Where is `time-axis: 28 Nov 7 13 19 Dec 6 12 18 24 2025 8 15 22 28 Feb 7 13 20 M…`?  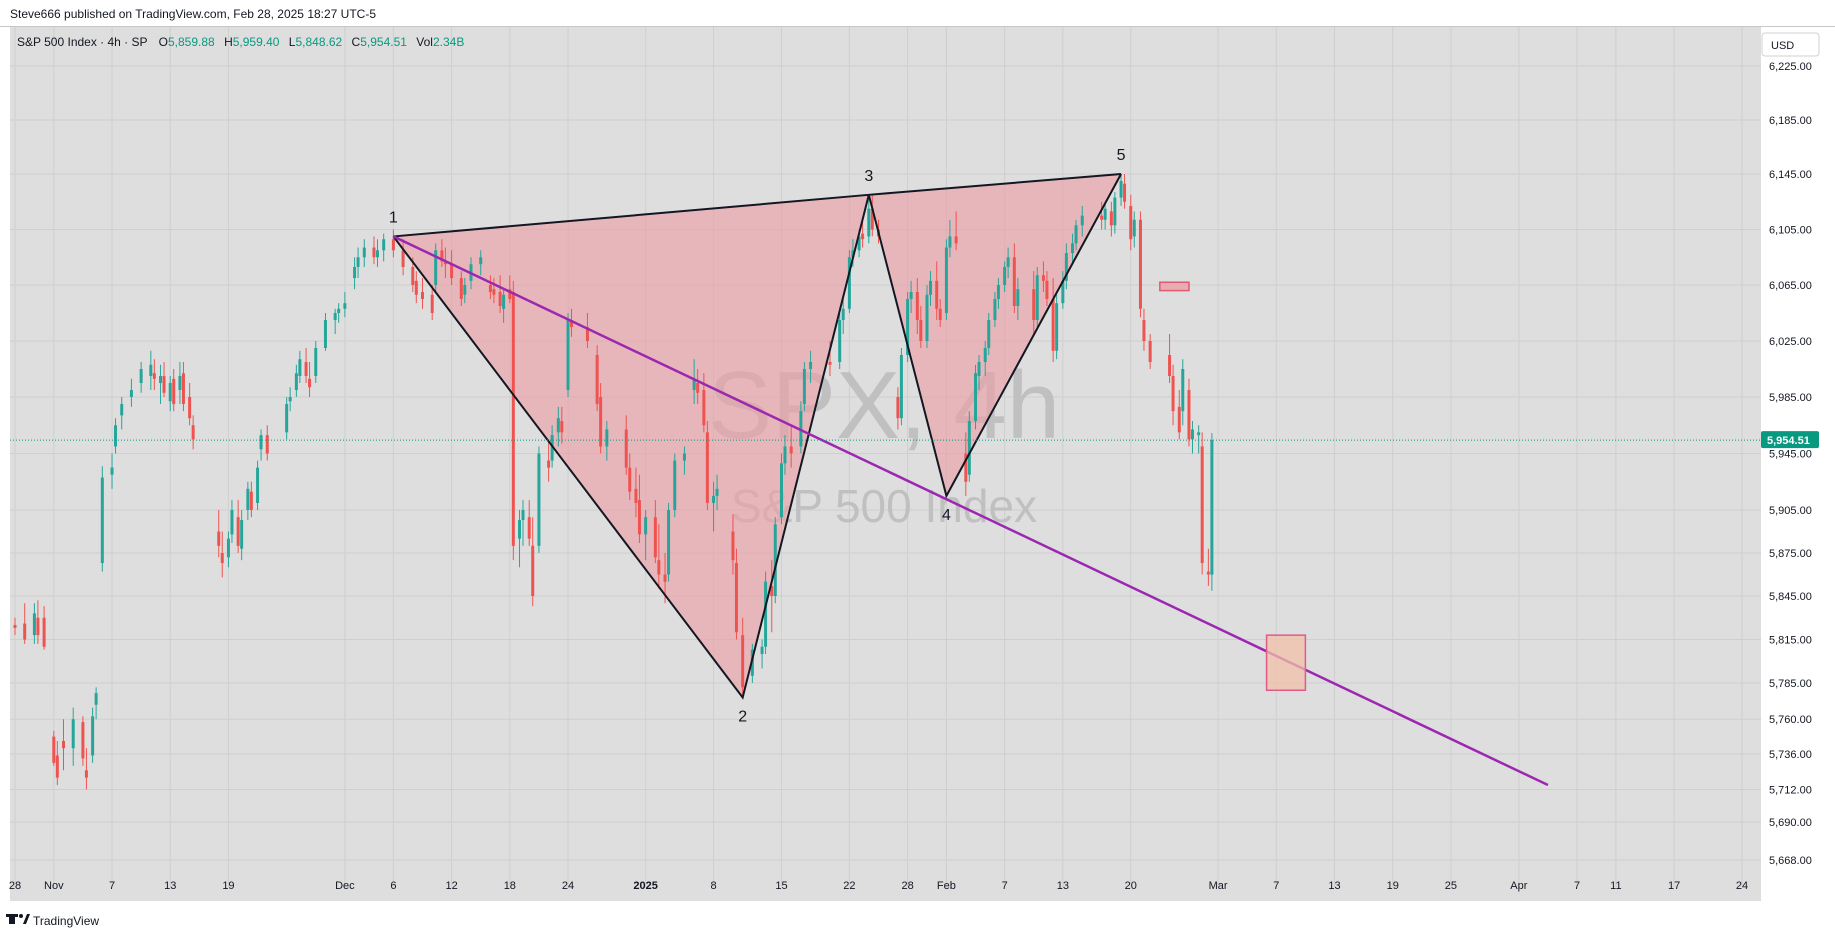 time-axis: 28 Nov 7 13 19 Dec 6 12 18 24 2025 8 15 22 28 Feb 7 13 20 M… is located at coordinates (878, 886).